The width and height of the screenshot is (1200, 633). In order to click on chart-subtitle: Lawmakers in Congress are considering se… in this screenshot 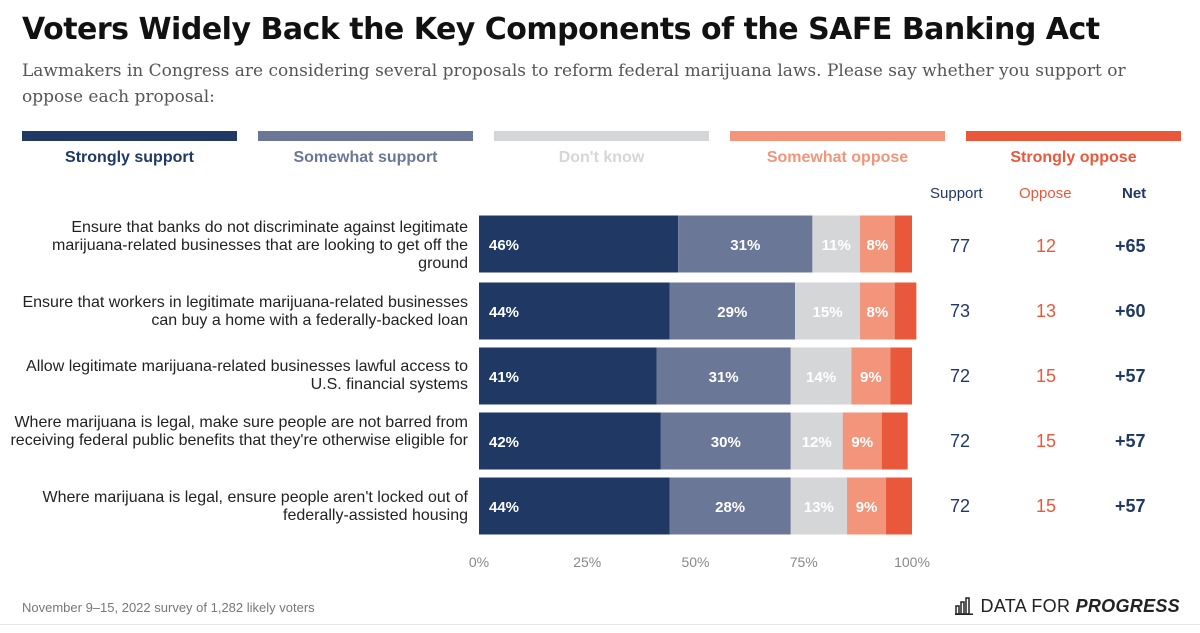, I will do `click(574, 84)`.